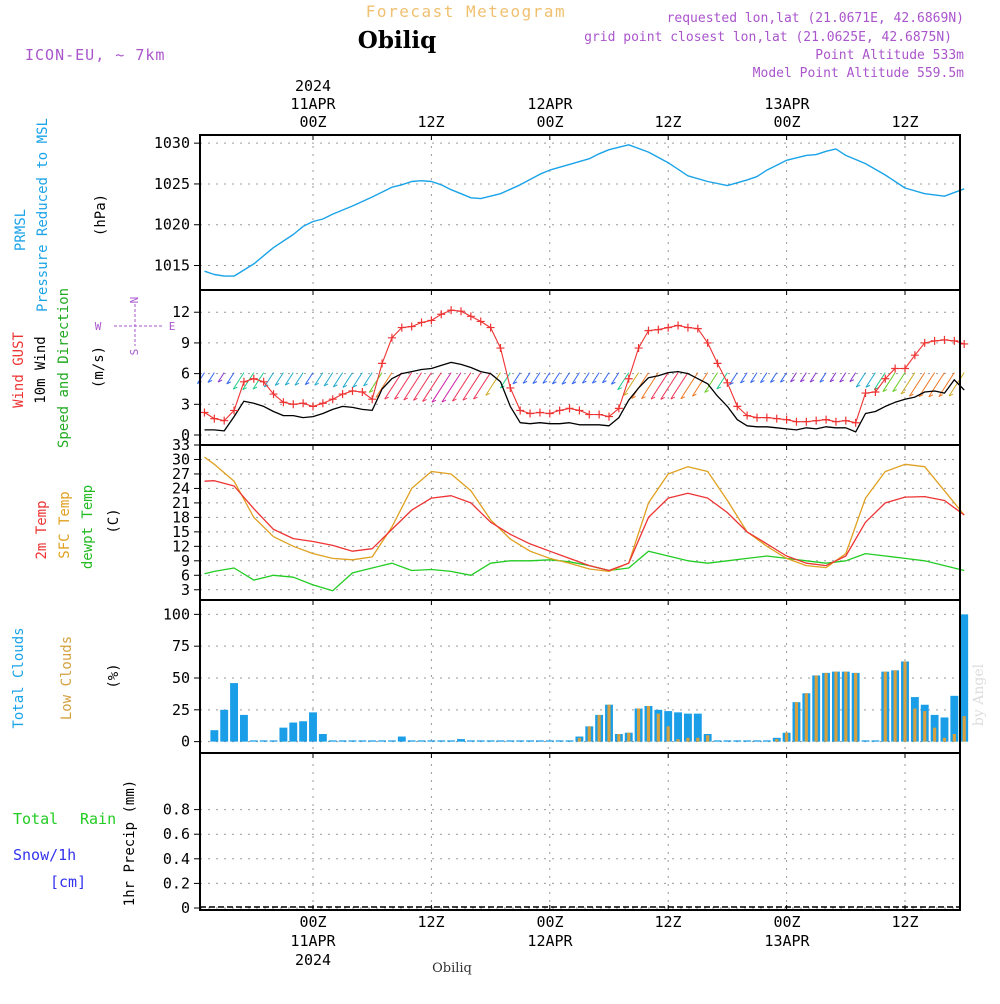 This screenshot has width=1000, height=1004. What do you see at coordinates (815, 18) in the screenshot?
I see `requested-coords: requested lon,lat (21.0671E, 42.6869N)` at bounding box center [815, 18].